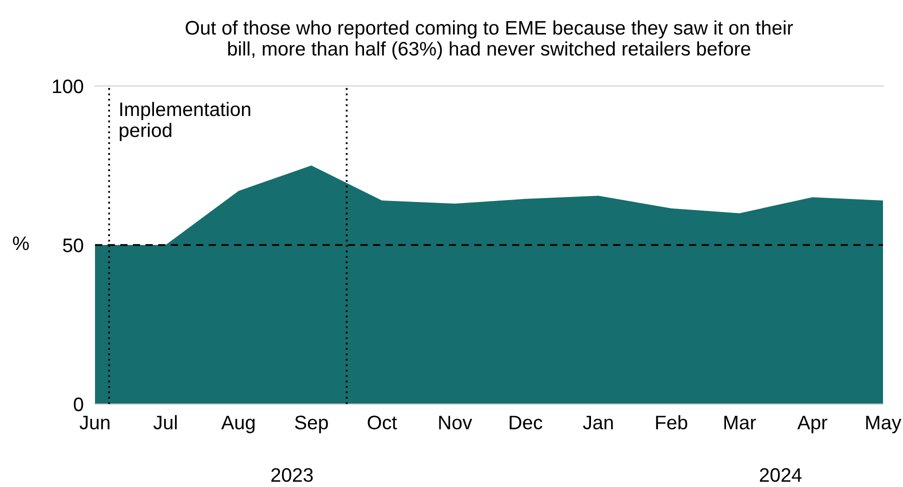 Image resolution: width=903 pixels, height=487 pixels. I want to click on x-tick-label: Sep, so click(311, 425).